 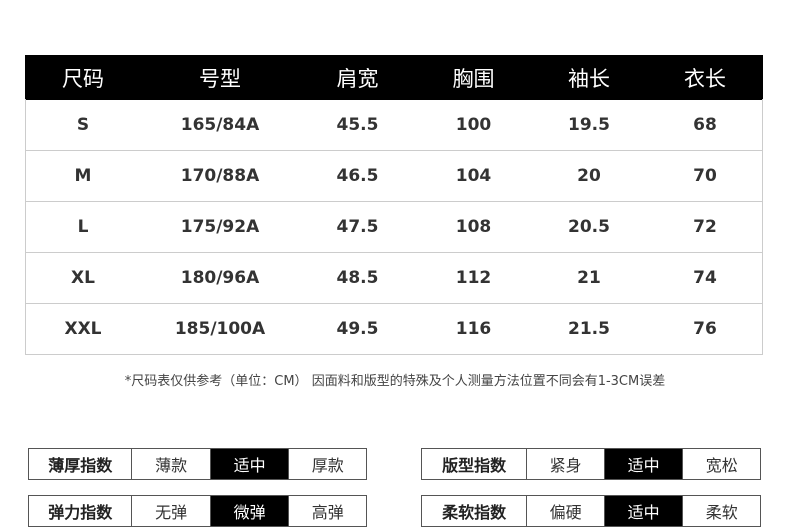 What do you see at coordinates (357, 329) in the screenshot?
I see `table-cell: 49.5` at bounding box center [357, 329].